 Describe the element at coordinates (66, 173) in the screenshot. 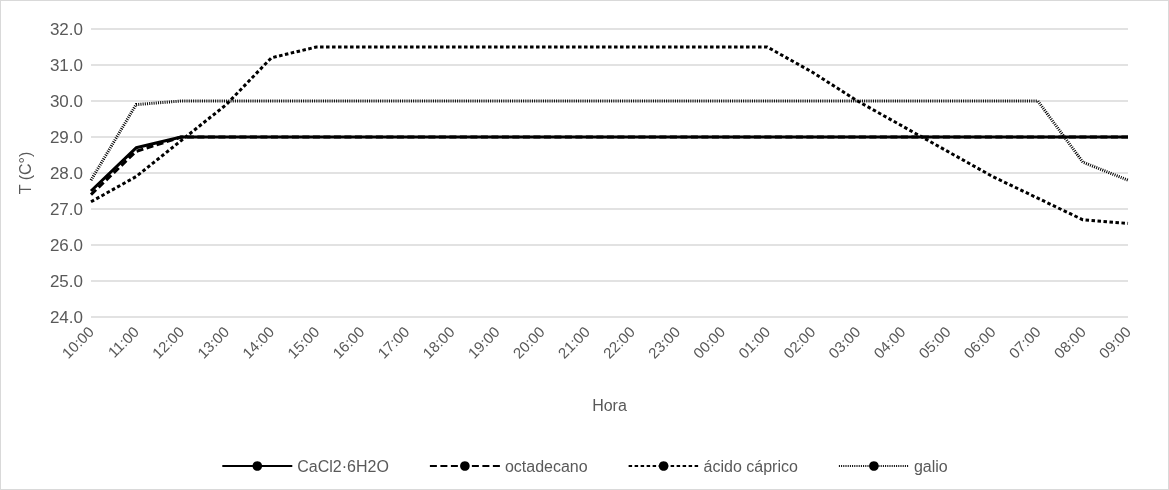

I see `y-tick-label: 28.0` at that location.